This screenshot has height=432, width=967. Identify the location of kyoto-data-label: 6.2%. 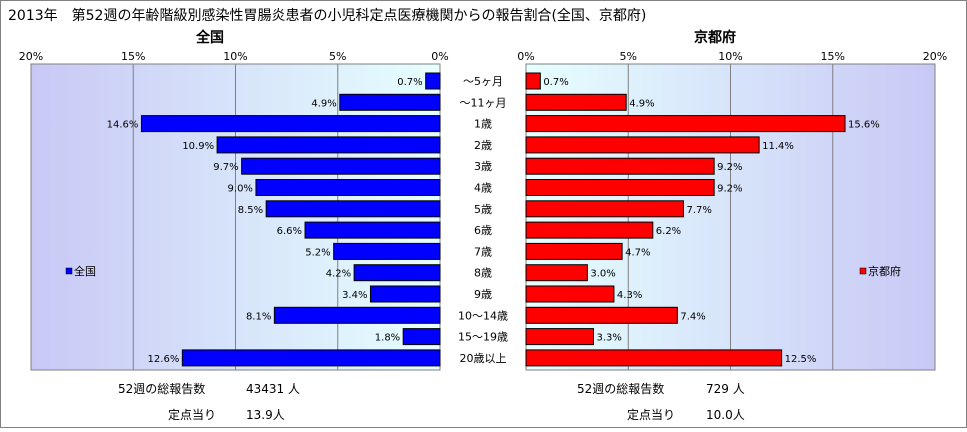
(668, 231).